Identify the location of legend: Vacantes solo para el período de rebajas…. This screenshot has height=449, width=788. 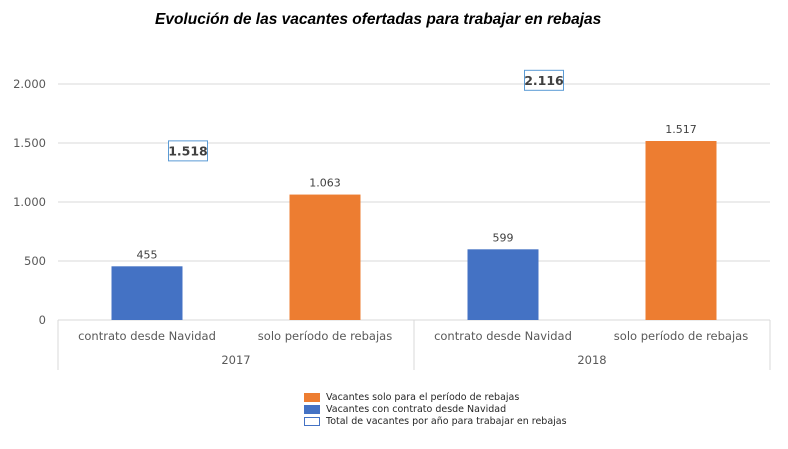
(435, 409).